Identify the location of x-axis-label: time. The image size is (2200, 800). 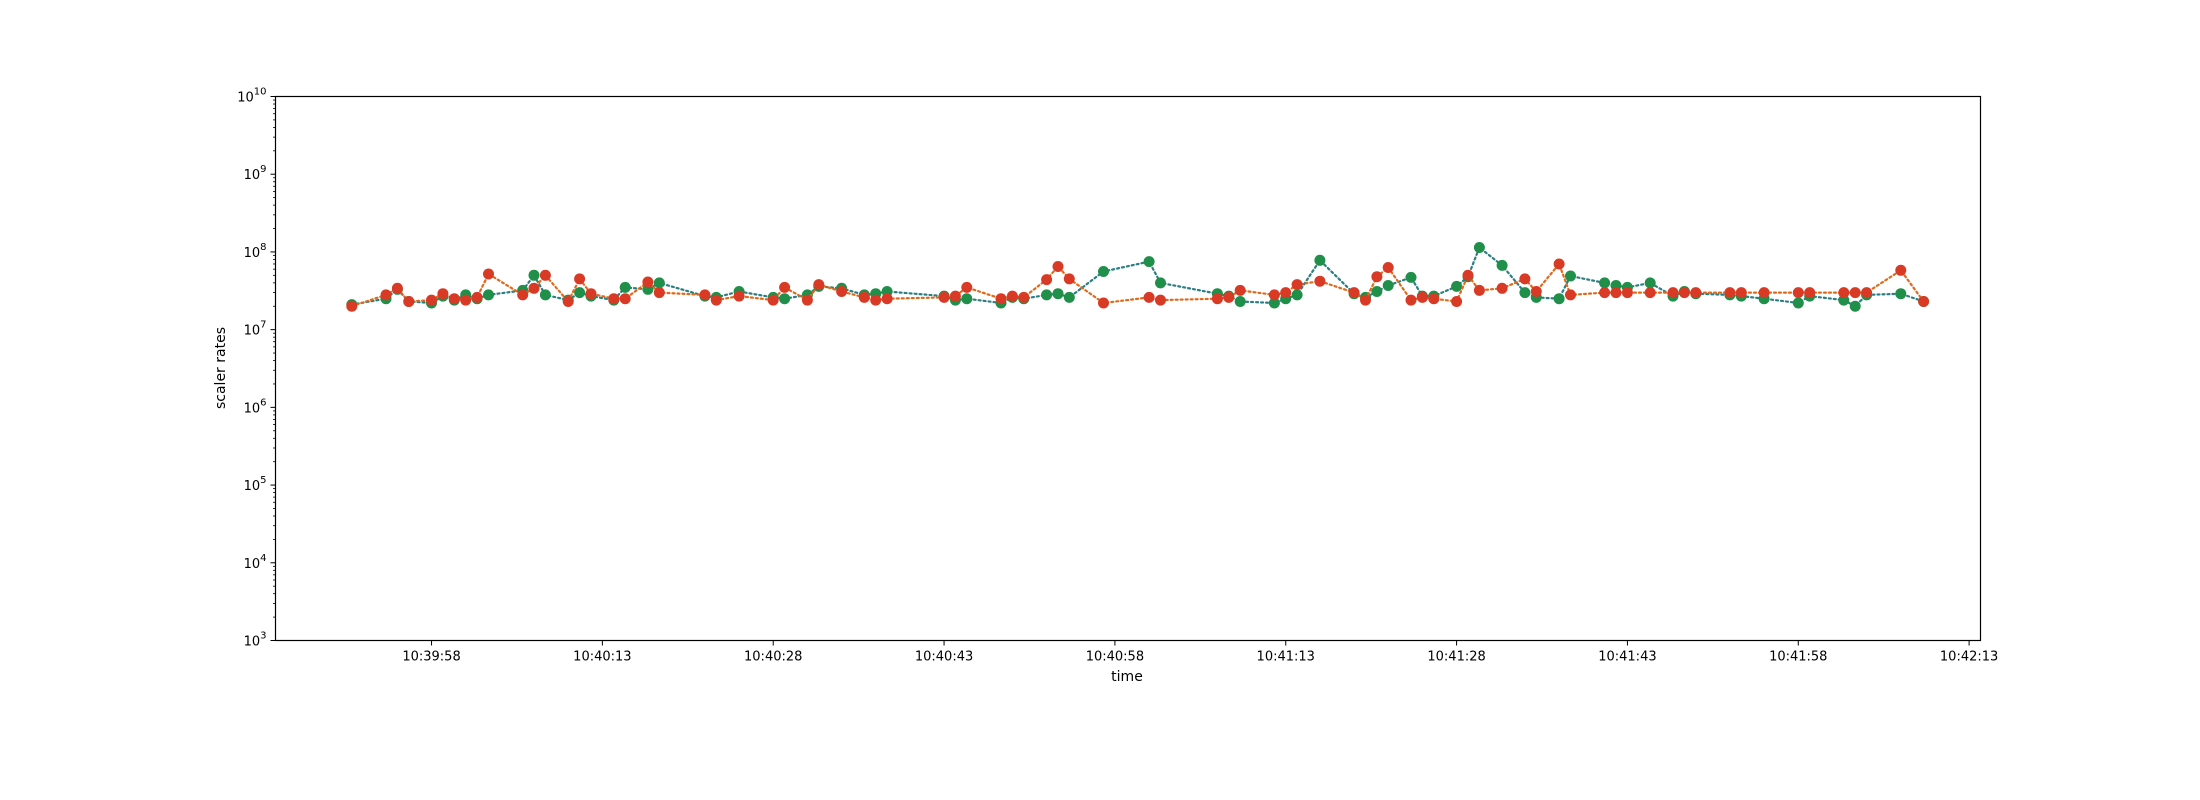
(1127, 677).